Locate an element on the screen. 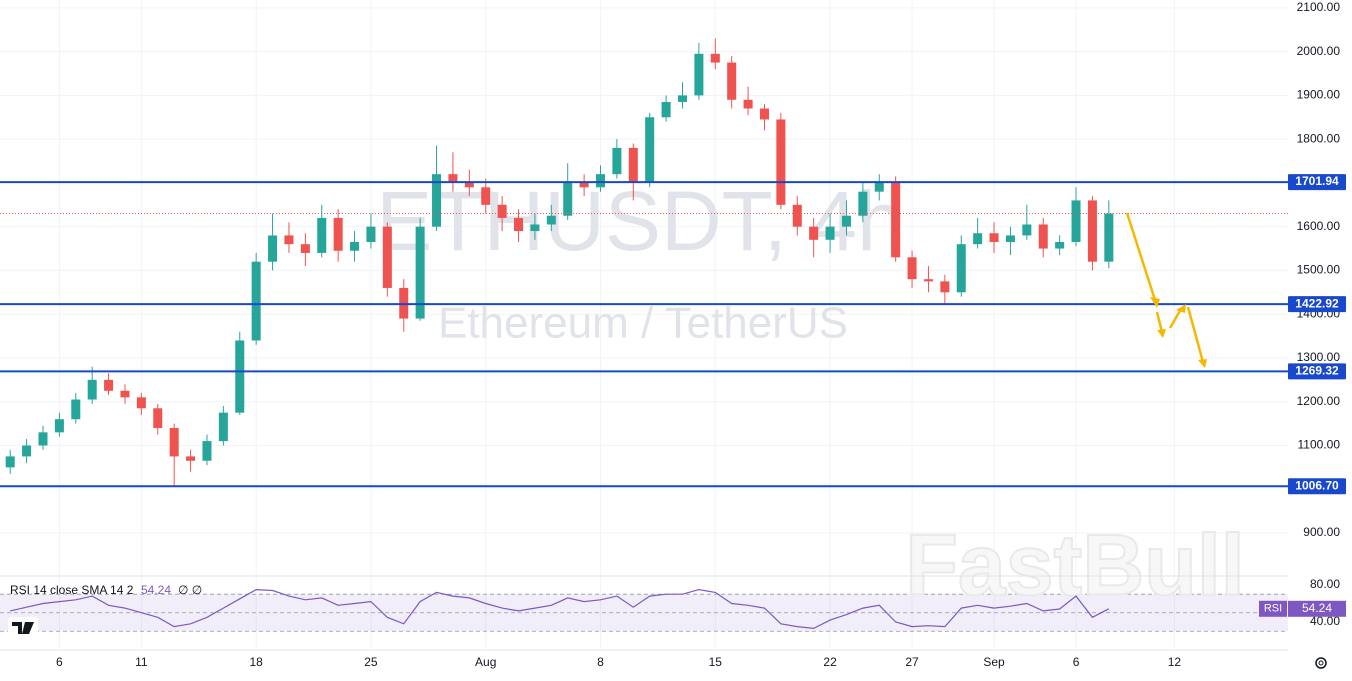 This screenshot has height=681, width=1352. y-tick-label: 1900.00 is located at coordinates (1319, 95).